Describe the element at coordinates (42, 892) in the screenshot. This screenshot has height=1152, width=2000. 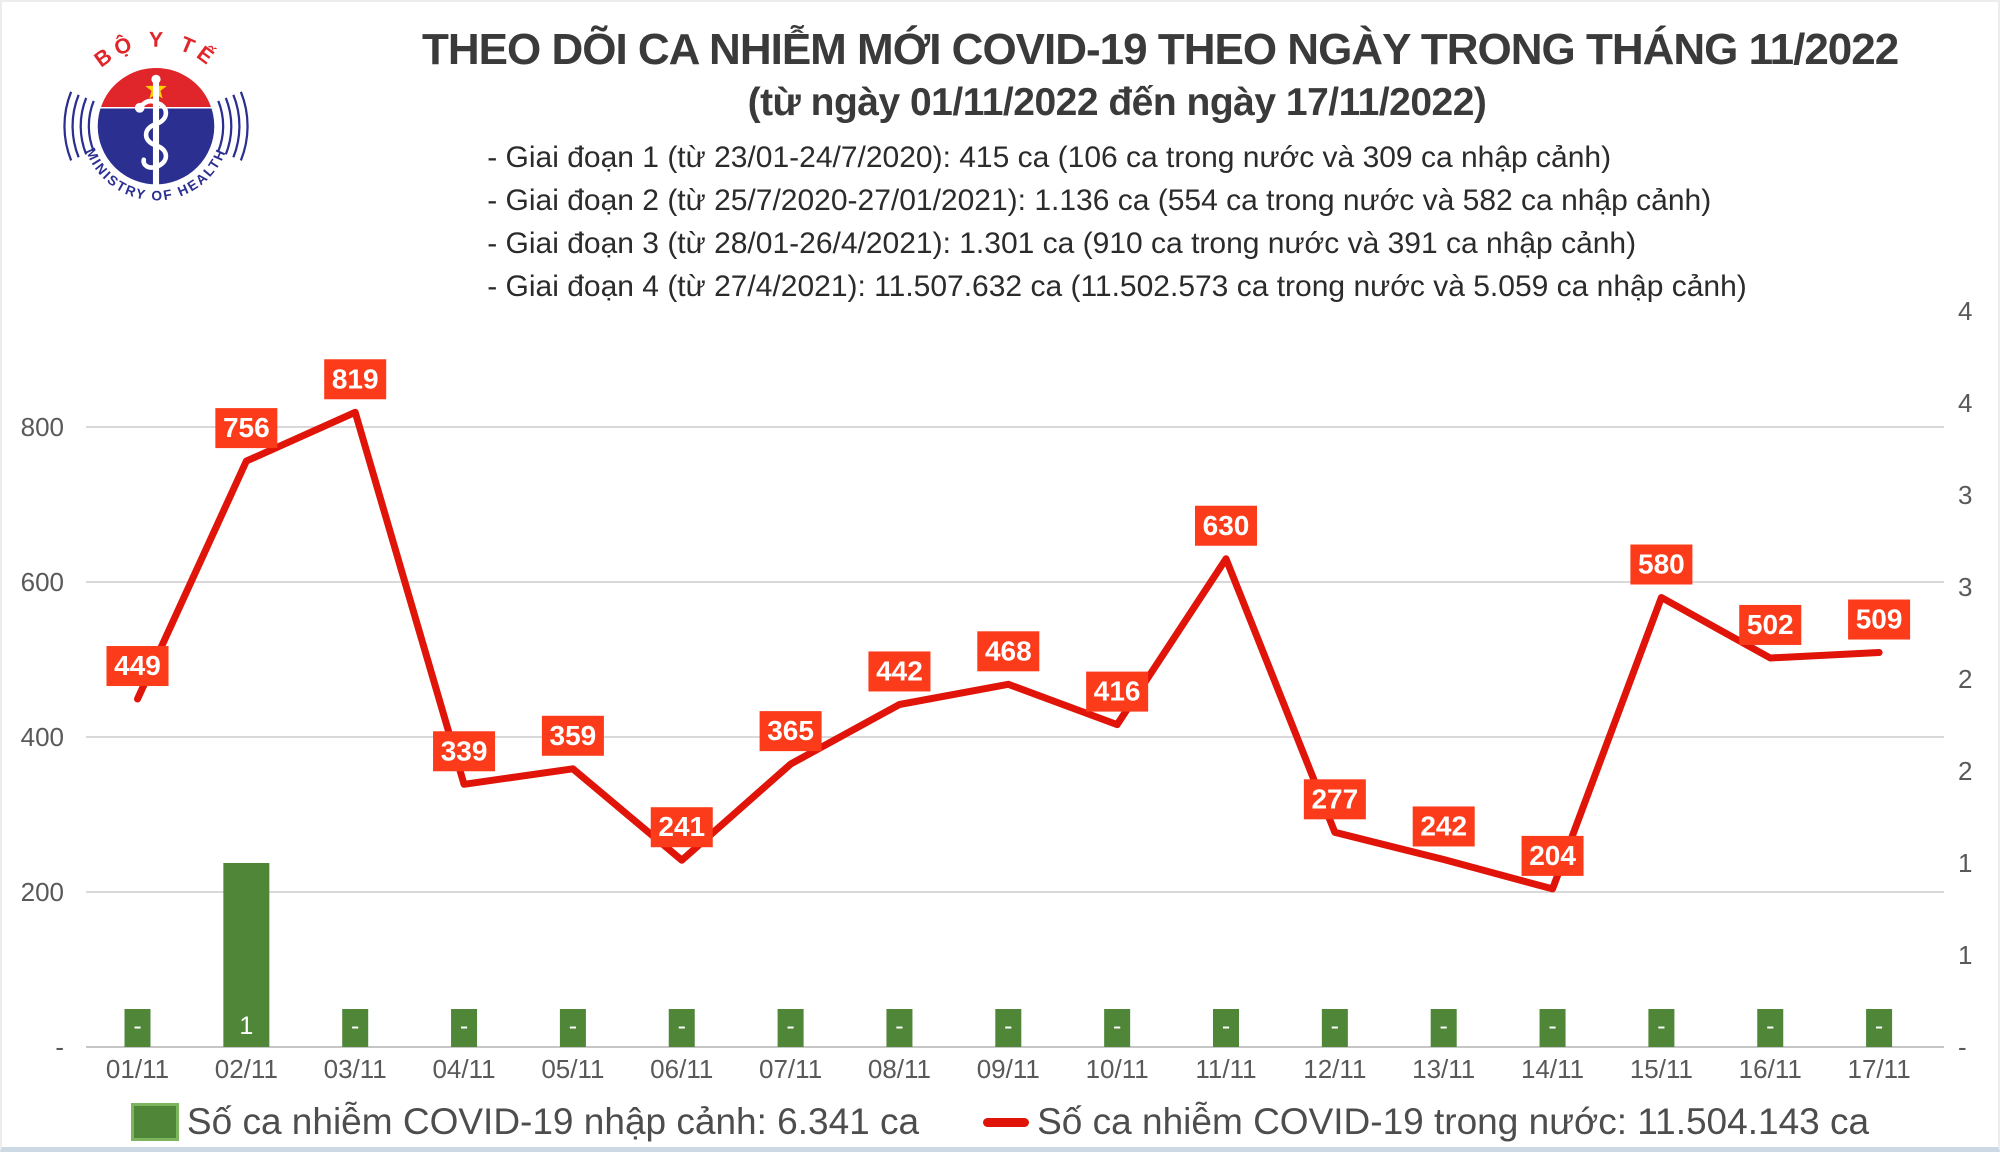
I see `left-axis-tick: 200` at that location.